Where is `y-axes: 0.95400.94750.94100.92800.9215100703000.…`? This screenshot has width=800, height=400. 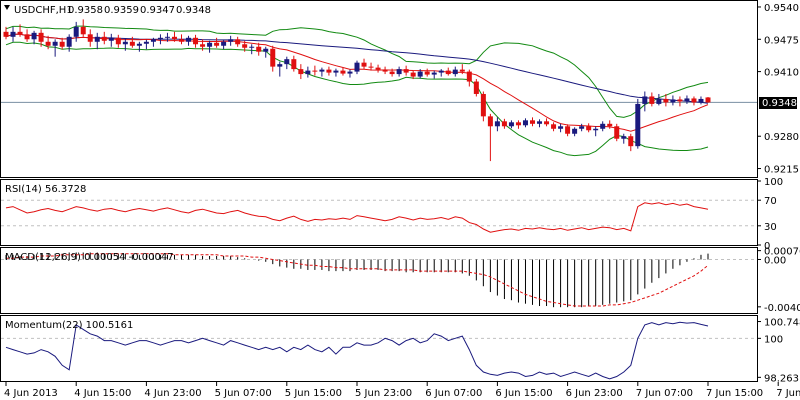
y-axes: 0.95400.94750.94100.92800.9215100703000.… is located at coordinates (778, 193).